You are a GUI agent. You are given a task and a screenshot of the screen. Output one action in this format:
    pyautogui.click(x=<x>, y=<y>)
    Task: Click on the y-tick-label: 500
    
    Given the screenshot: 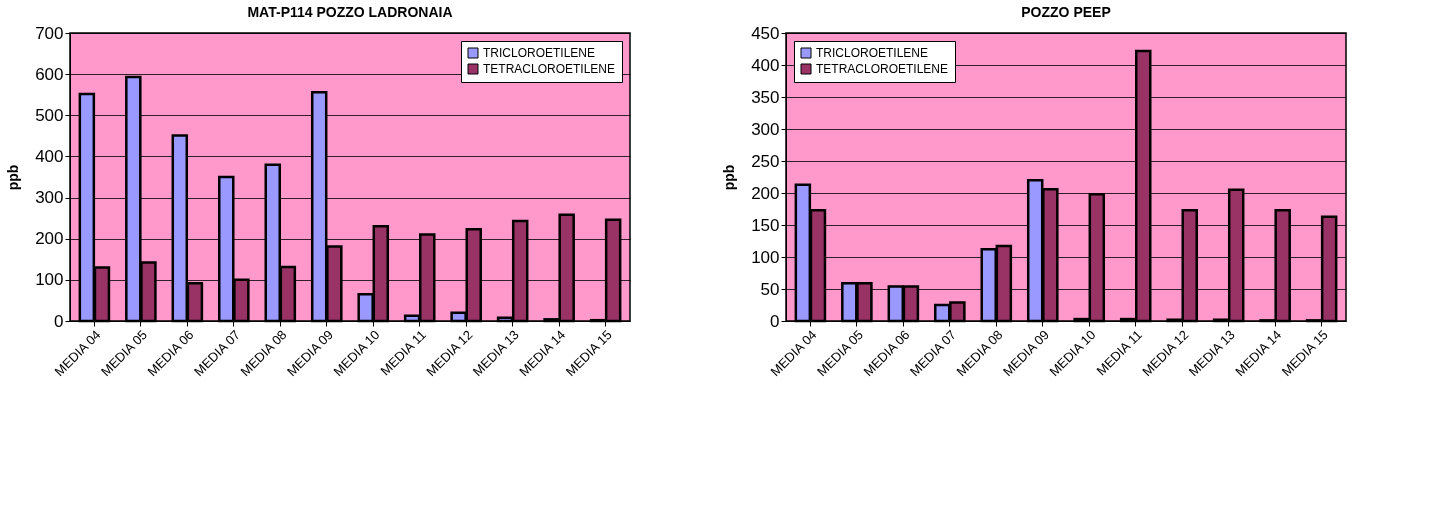 What is the action you would take?
    pyautogui.click(x=49, y=115)
    